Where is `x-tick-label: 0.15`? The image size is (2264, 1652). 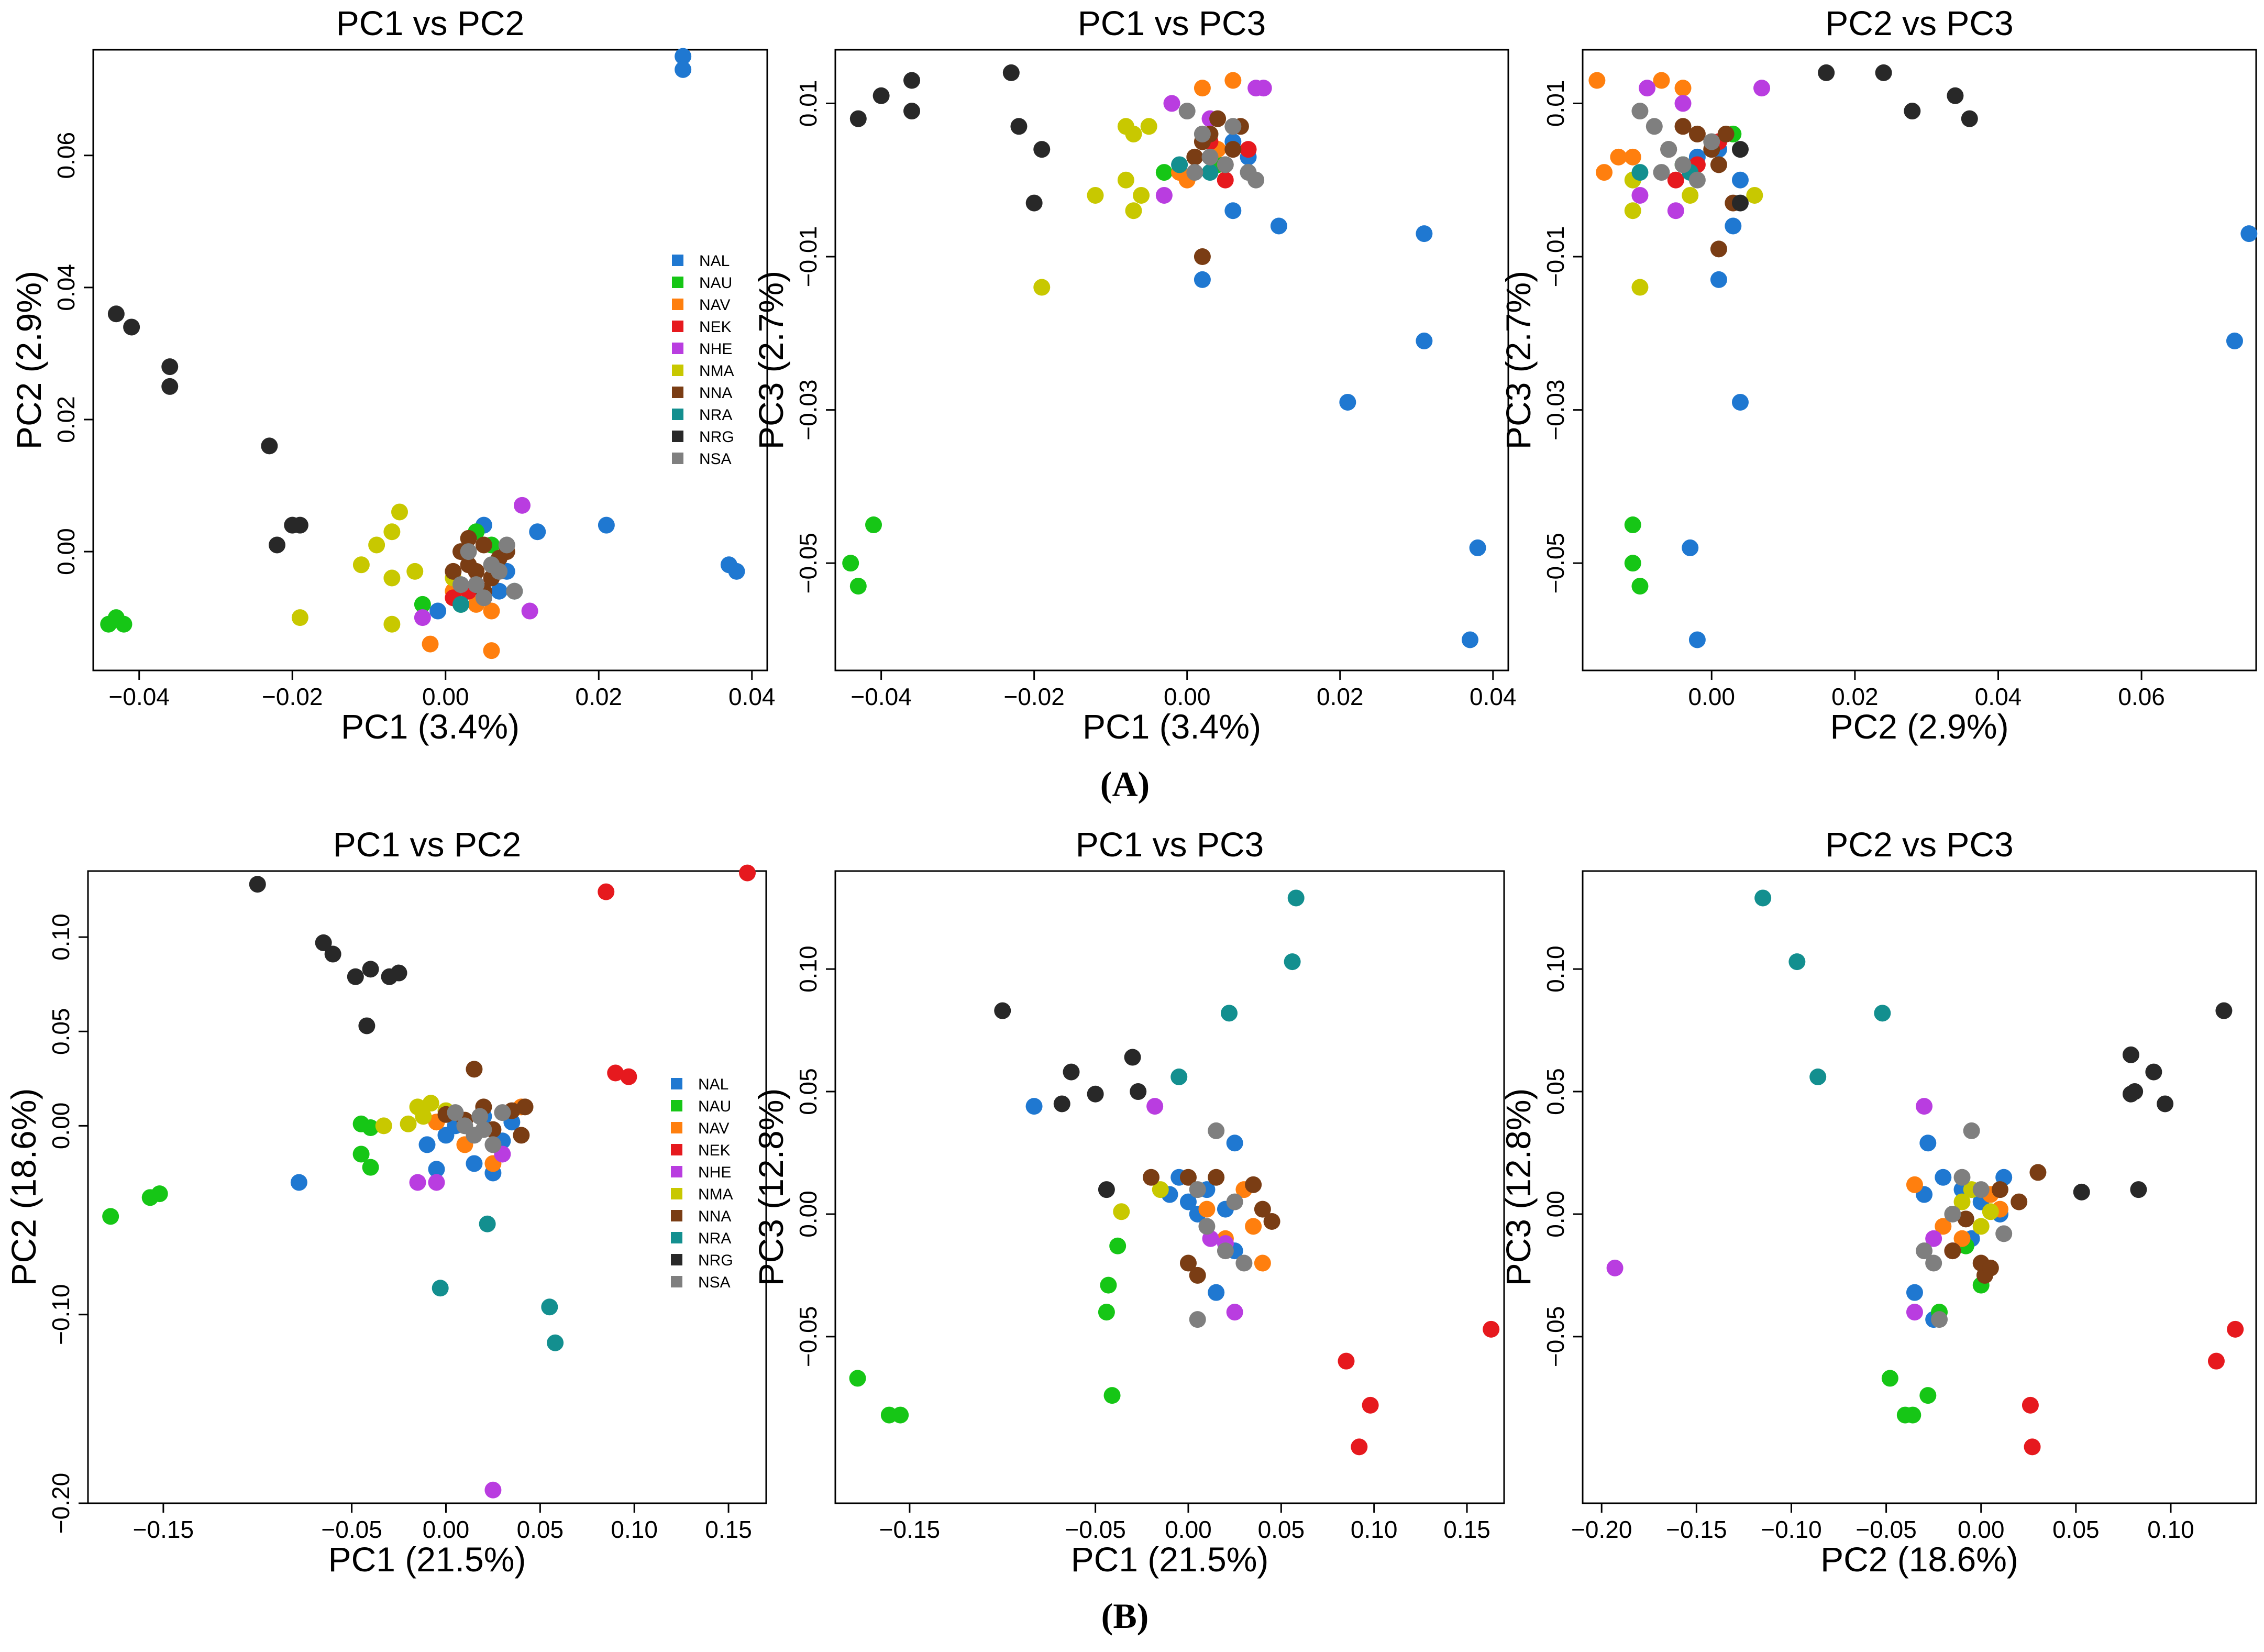
x-tick-label: 0.15 is located at coordinates (1466, 1529).